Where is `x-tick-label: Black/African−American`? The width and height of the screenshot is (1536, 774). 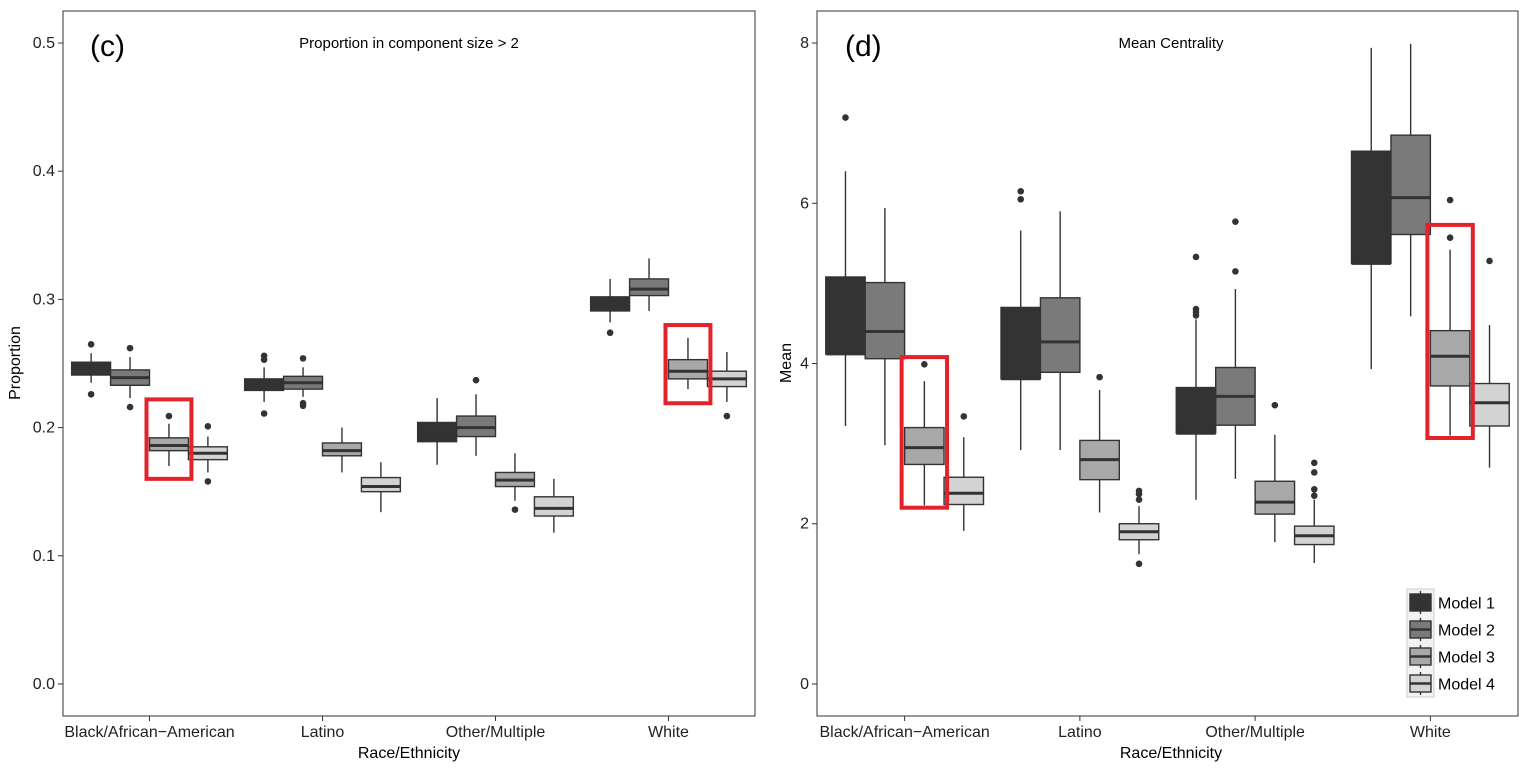 x-tick-label: Black/African−American is located at coordinates (149, 732).